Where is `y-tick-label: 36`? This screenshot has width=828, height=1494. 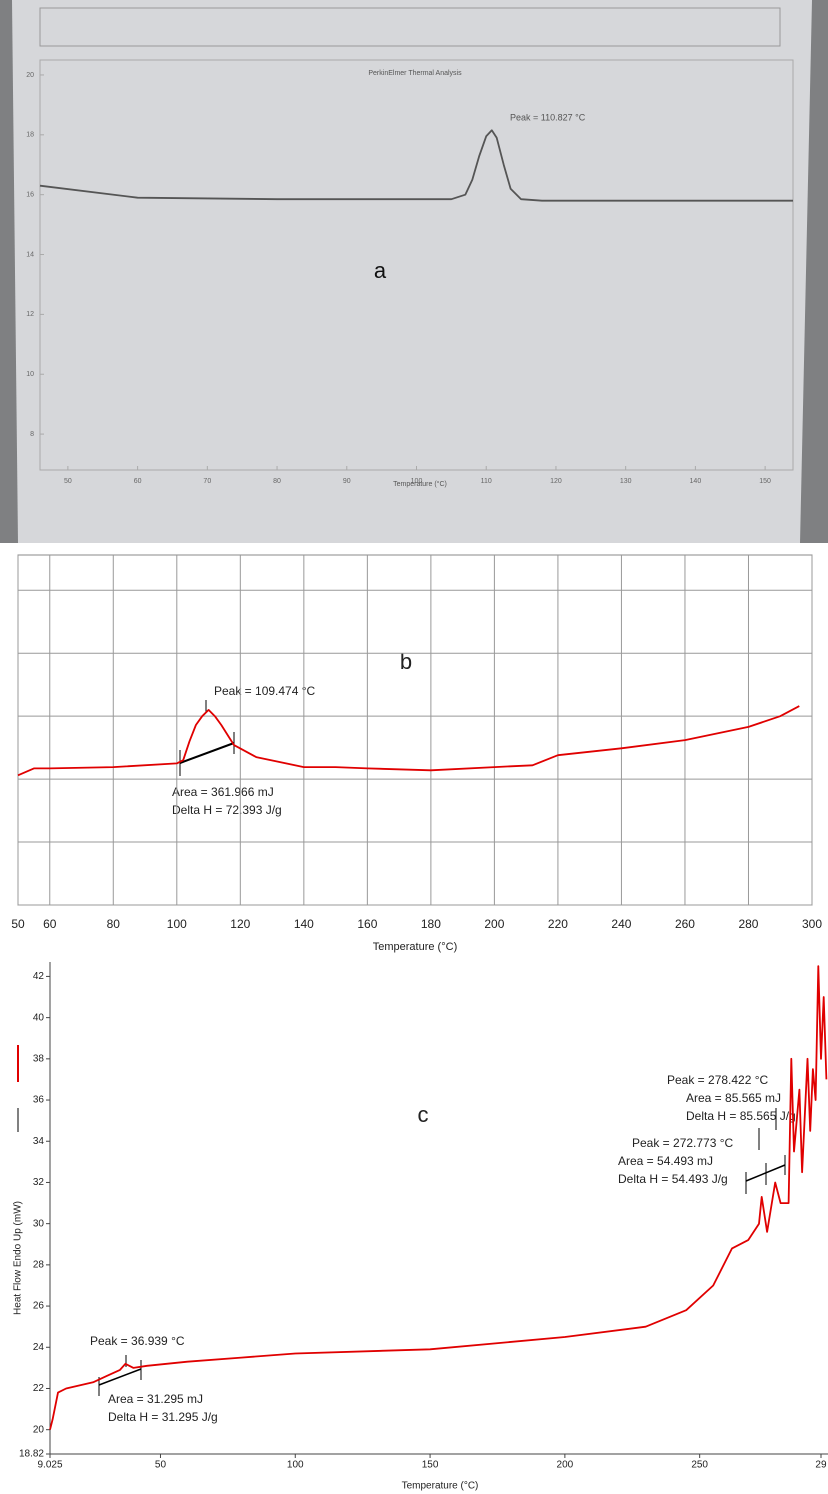
y-tick-label: 36 is located at coordinates (39, 1100).